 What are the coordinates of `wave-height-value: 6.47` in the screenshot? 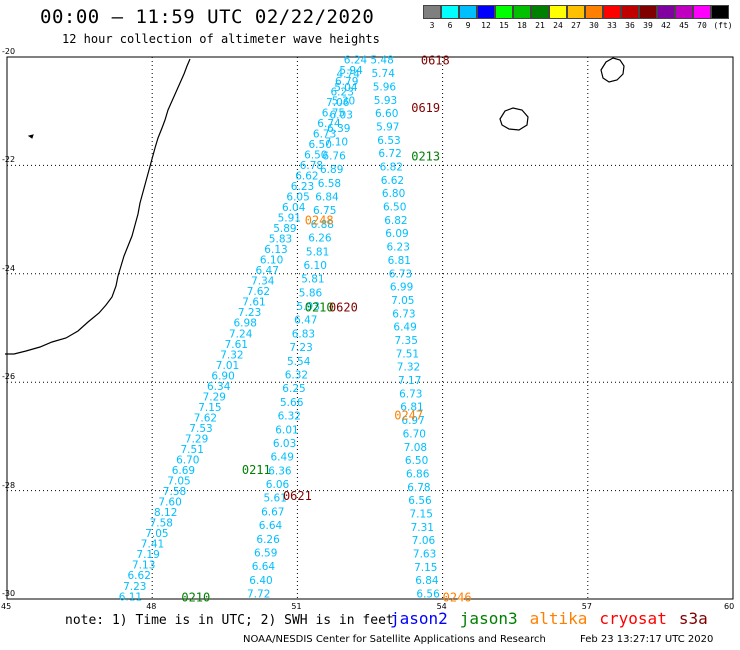 It's located at (267, 271).